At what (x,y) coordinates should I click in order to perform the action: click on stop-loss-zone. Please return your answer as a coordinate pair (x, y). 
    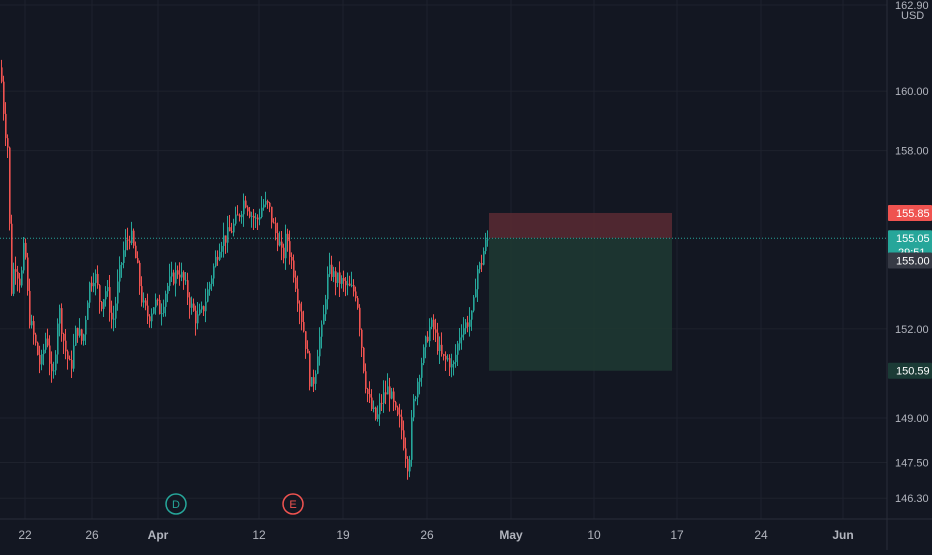
    Looking at the image, I should click on (580, 225).